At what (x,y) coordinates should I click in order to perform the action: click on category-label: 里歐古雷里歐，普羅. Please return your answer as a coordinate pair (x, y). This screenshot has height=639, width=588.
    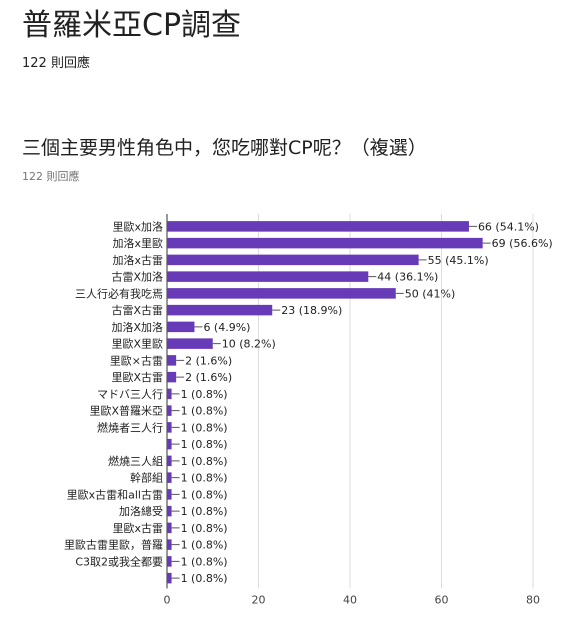
    Looking at the image, I should click on (113, 545).